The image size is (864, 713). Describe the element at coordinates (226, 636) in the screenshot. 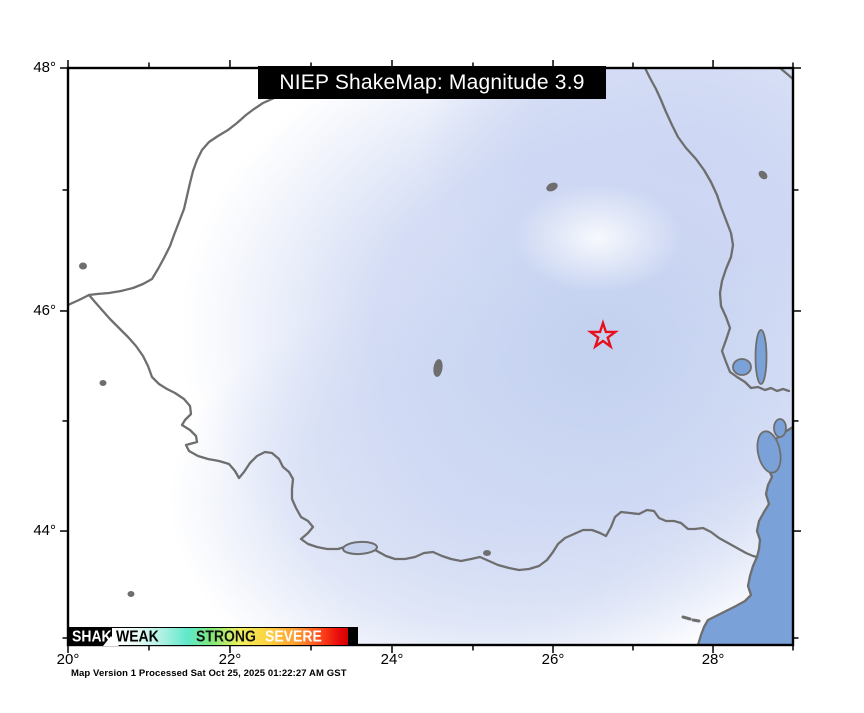

I see `colorbar-label-strong: STRONG` at that location.